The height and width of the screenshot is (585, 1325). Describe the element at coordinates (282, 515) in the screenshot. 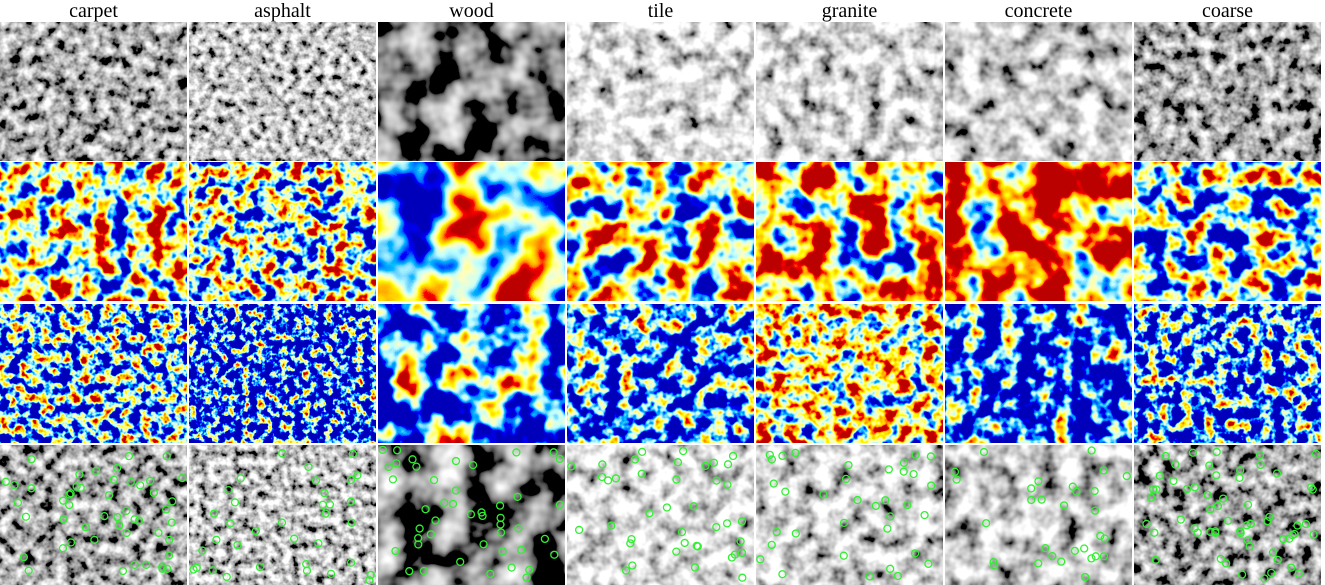

I see `detection-image` at that location.